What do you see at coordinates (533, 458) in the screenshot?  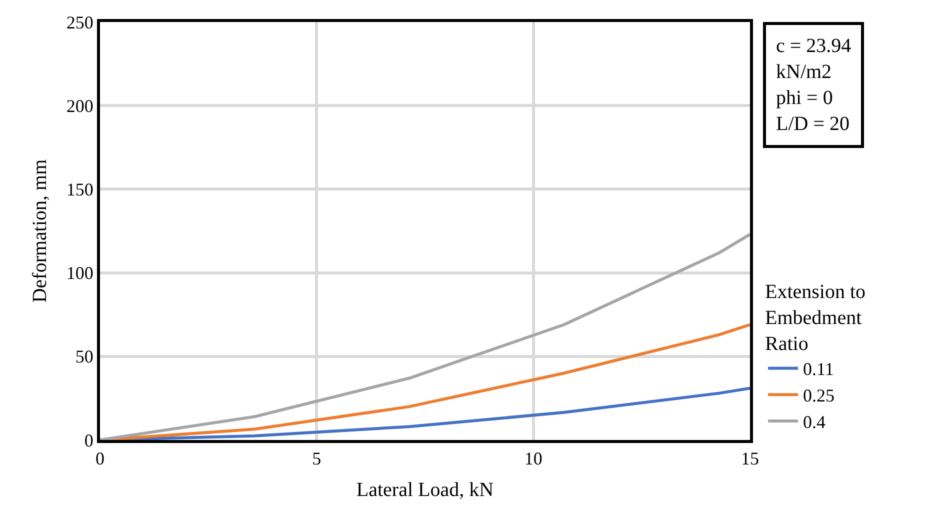 I see `x-tick-label: 10` at bounding box center [533, 458].